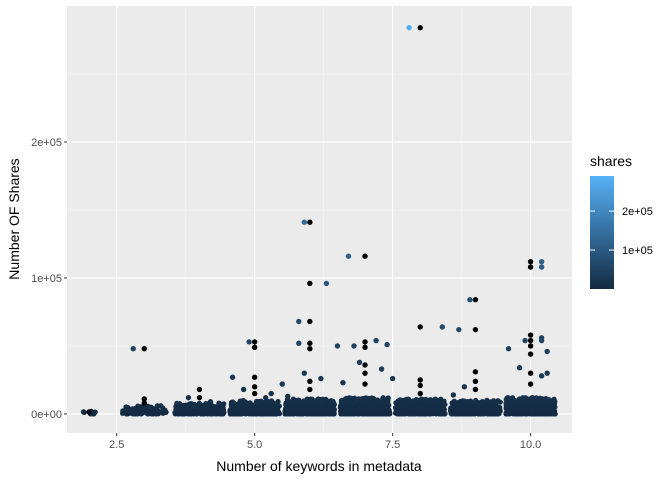  Describe the element at coordinates (325, 442) in the screenshot. I see `x-axis: 2.5 5.0 7.5 10.0` at that location.